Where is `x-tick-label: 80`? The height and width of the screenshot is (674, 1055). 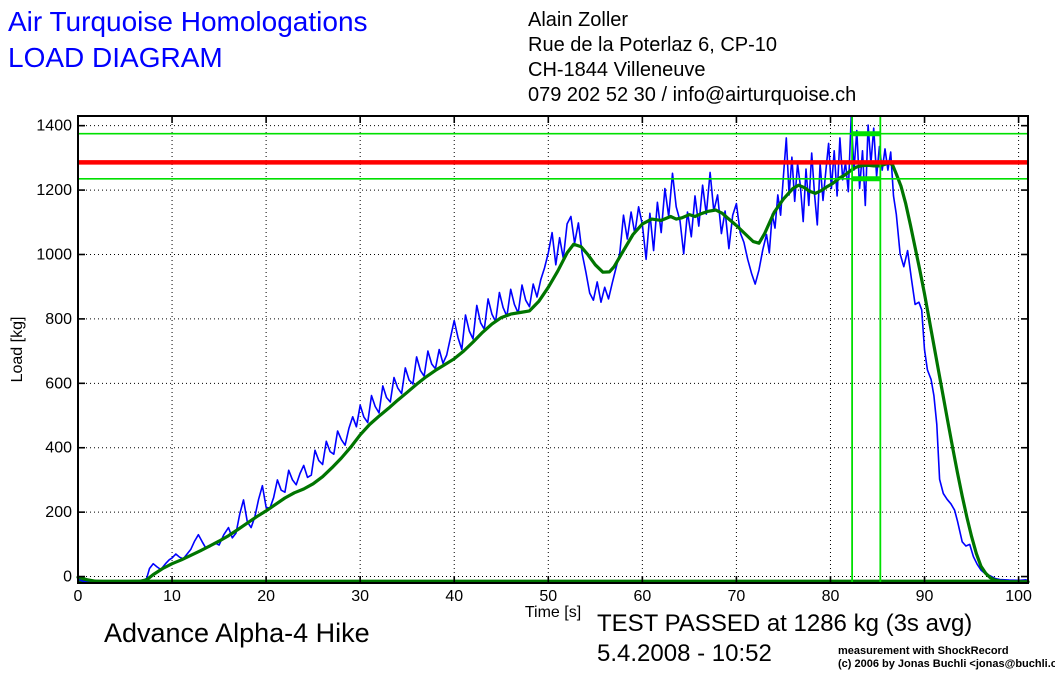 x-tick-label: 80 is located at coordinates (831, 596).